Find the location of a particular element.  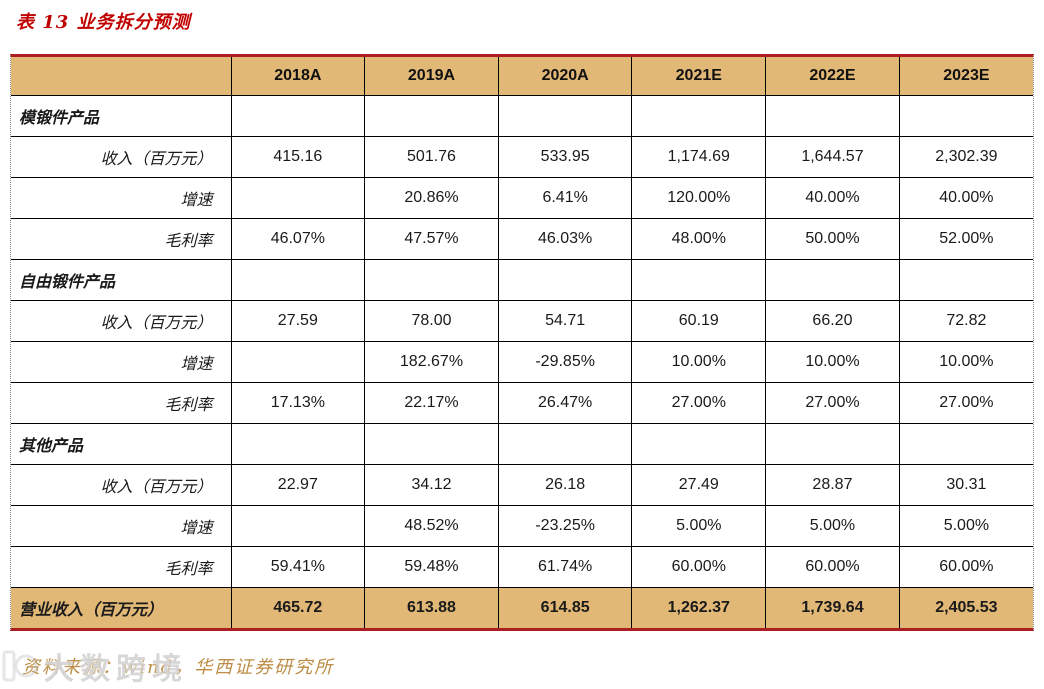

row-label: 模锻件产品 is located at coordinates (121, 116).